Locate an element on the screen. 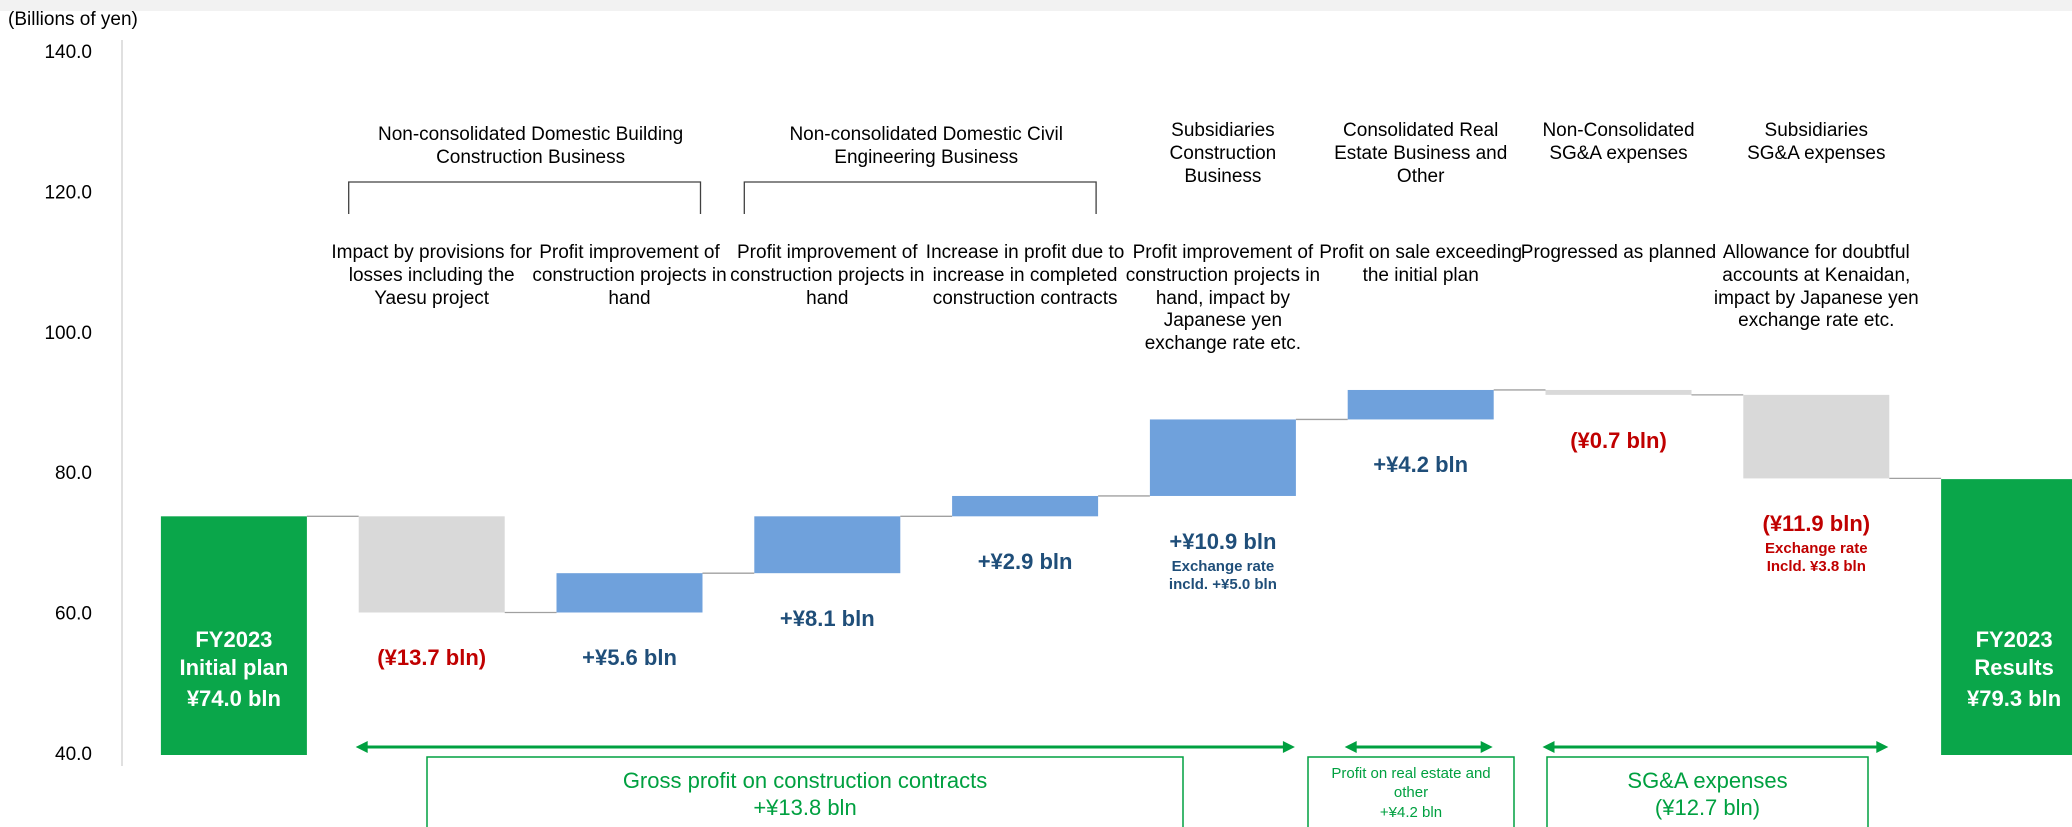 This screenshot has width=2072, height=827. summary-label: Profit on real estate and other is located at coordinates (1411, 783).